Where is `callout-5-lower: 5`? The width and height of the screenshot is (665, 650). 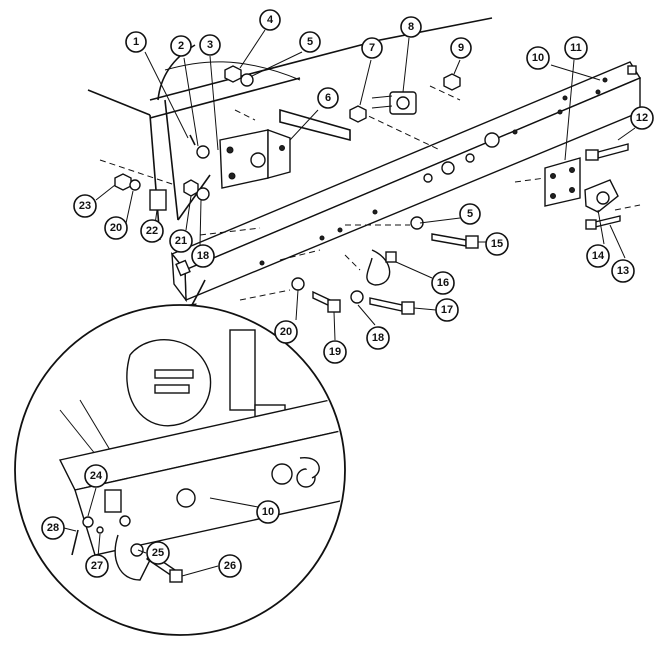
callout-5-lower: 5 is located at coordinates (470, 214).